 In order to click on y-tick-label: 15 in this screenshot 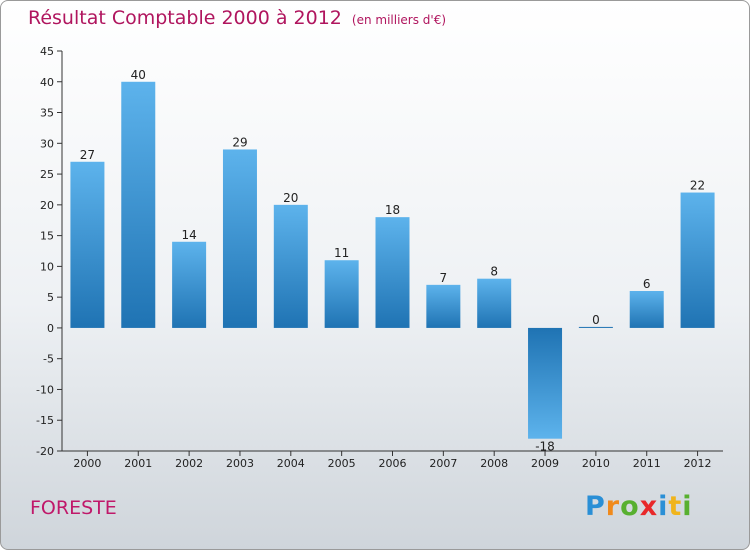, I will do `click(47, 236)`.